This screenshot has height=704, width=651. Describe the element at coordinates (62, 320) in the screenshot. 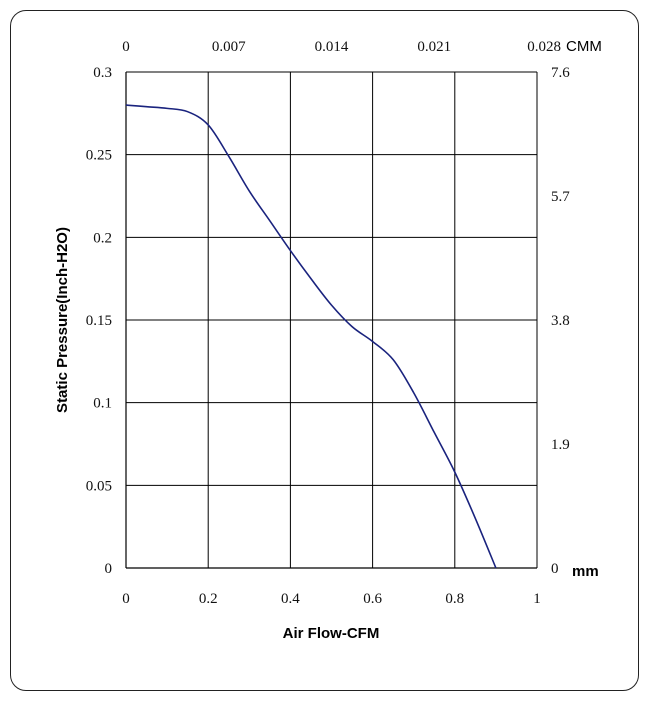

I see `y-axis-label: Static Pressure(Inch-H2O)` at that location.